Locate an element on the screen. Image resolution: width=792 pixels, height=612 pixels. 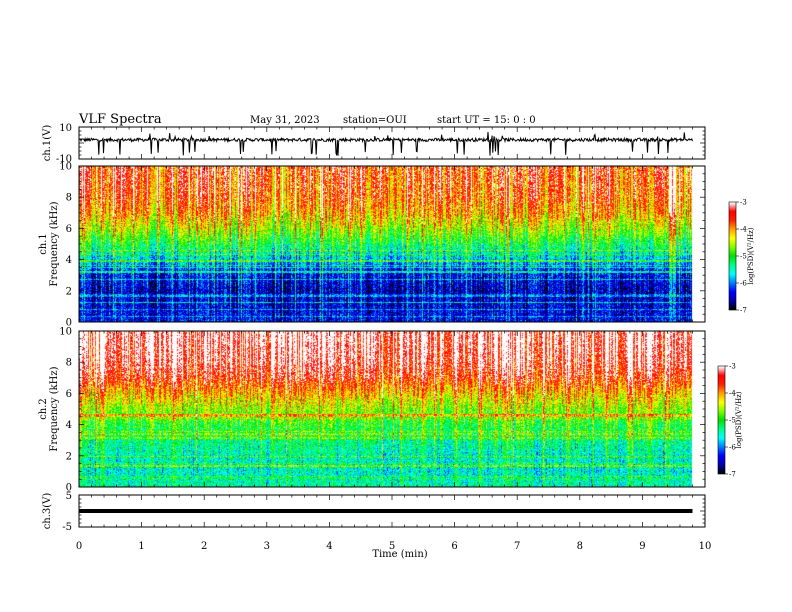
header-date: May 31, 2023 is located at coordinates (285, 120).